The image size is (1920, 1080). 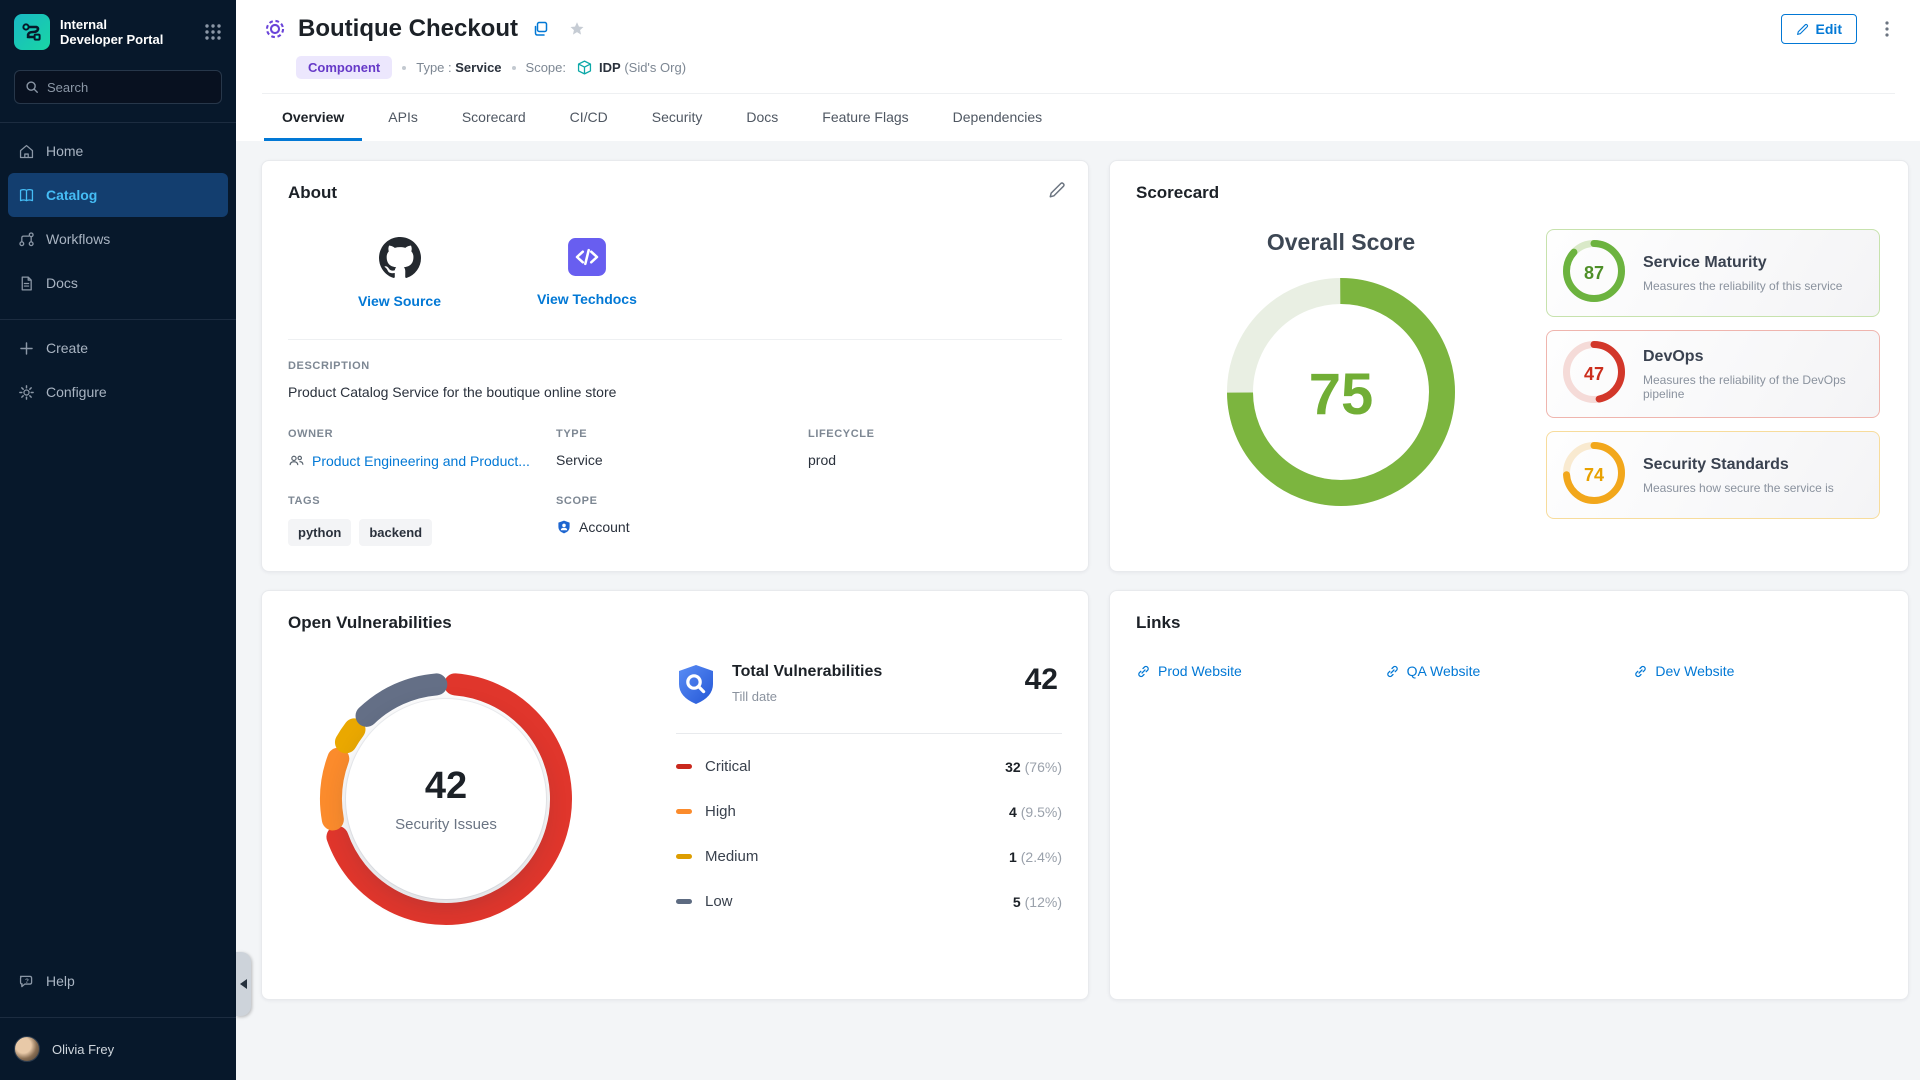 What do you see at coordinates (313, 117) in the screenshot?
I see `tab-overview: Overview` at bounding box center [313, 117].